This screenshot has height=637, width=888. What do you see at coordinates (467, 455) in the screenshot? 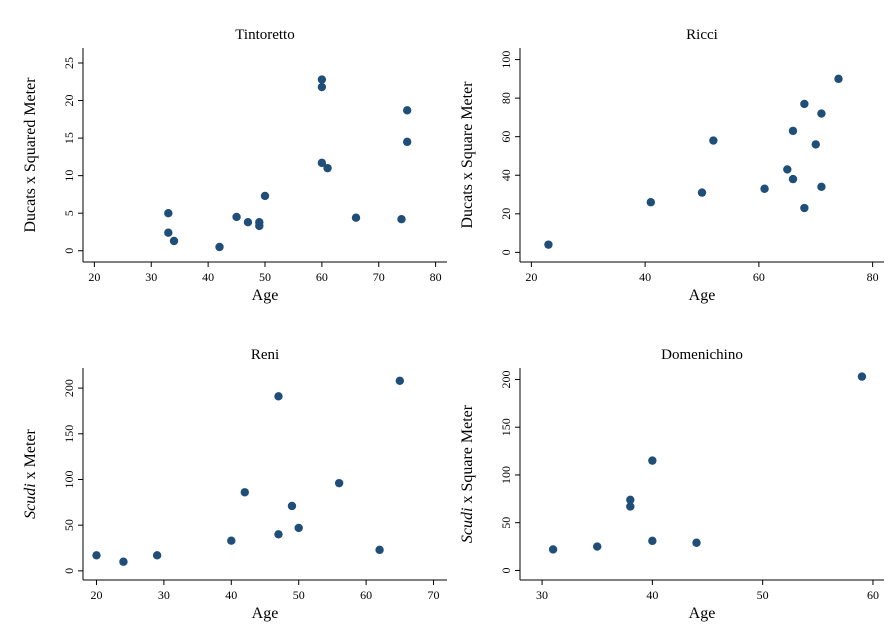
I see `y-axis-title-rest: x Square Meter` at bounding box center [467, 455].